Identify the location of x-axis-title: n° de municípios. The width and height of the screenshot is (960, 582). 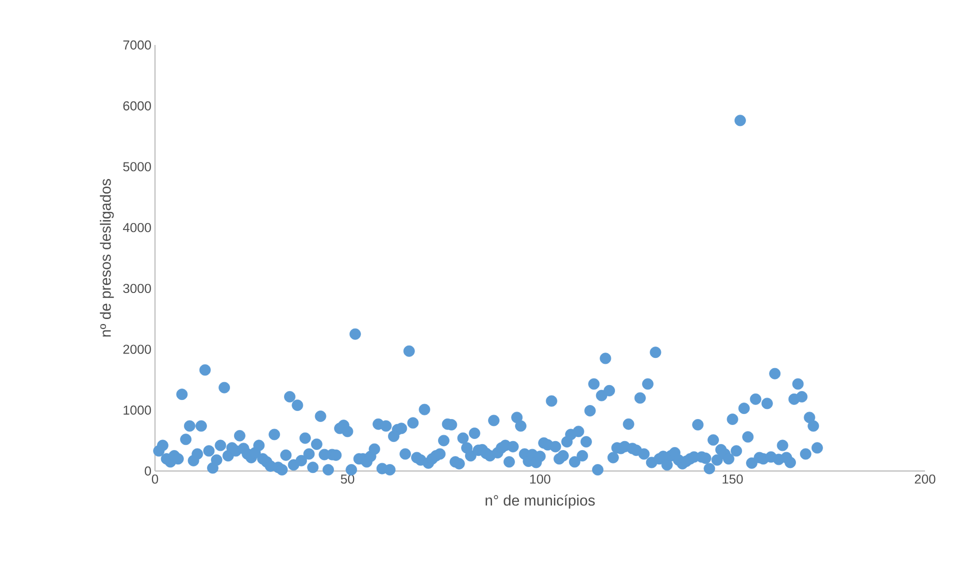
(540, 501).